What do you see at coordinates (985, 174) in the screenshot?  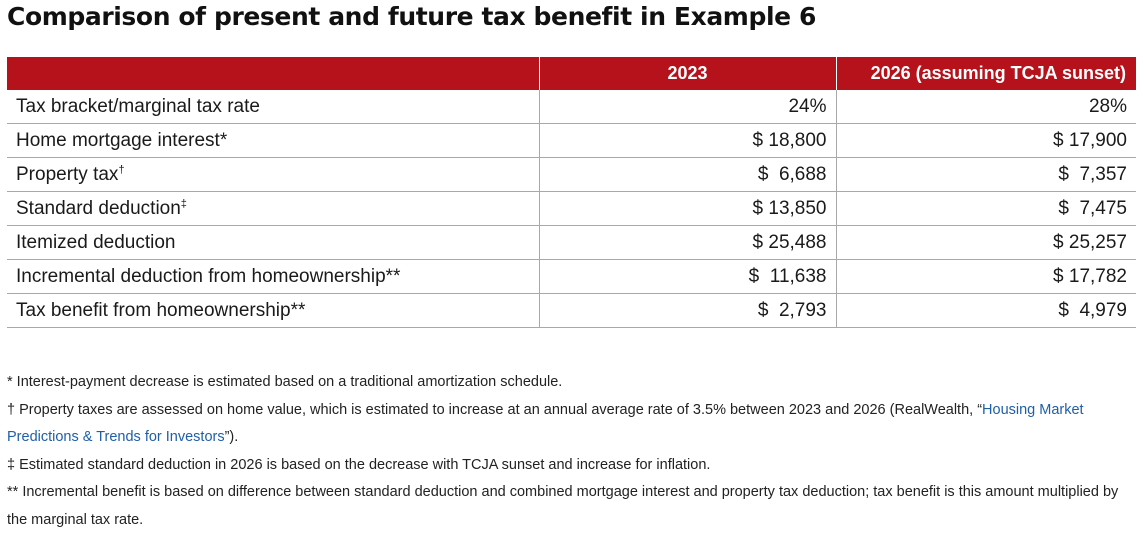 I see `value-2026: $ 7,357` at bounding box center [985, 174].